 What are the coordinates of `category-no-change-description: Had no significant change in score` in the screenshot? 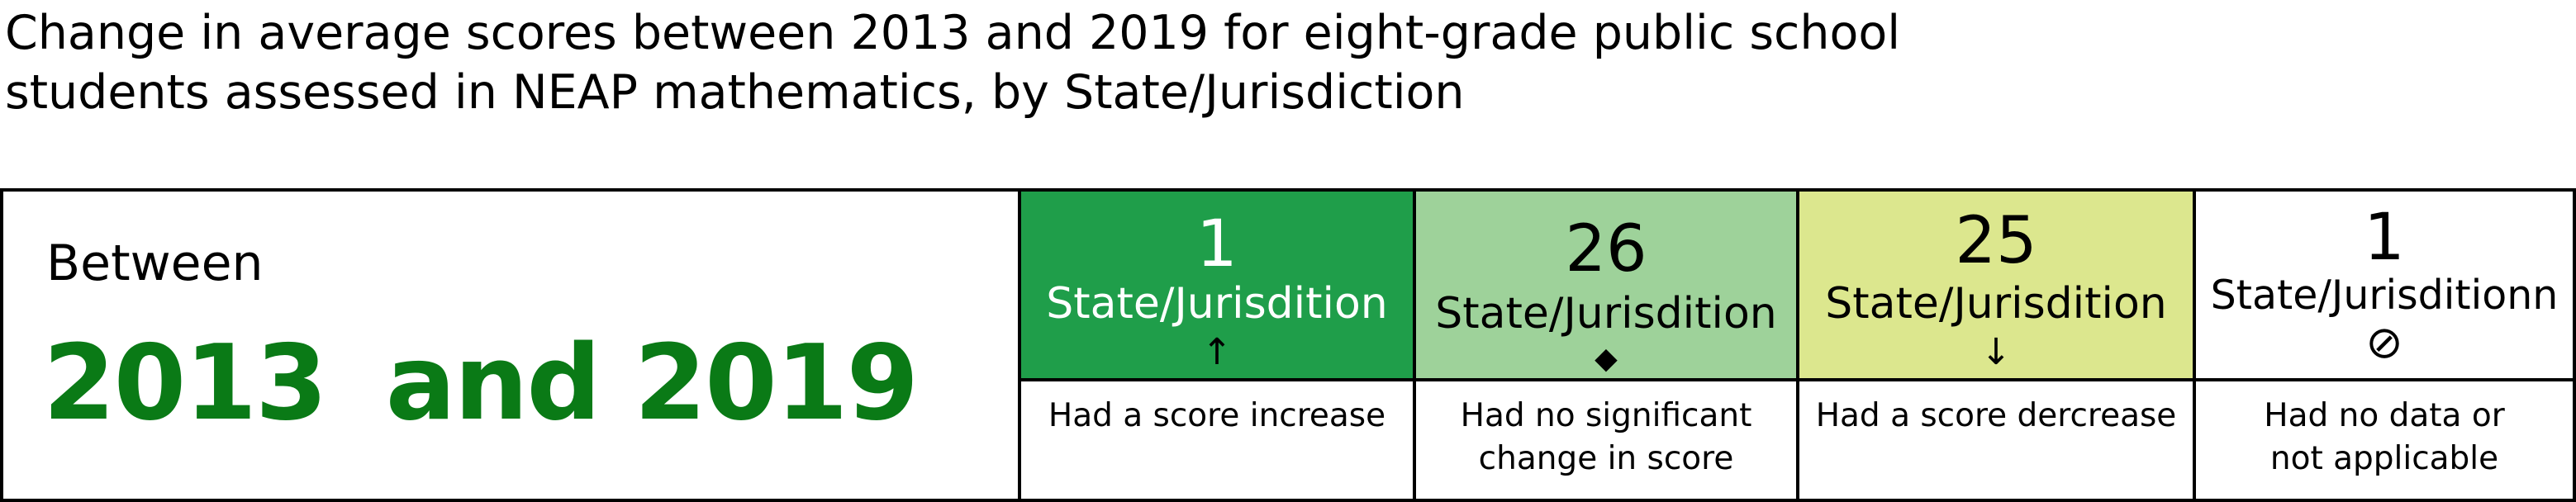 It's located at (1606, 438).